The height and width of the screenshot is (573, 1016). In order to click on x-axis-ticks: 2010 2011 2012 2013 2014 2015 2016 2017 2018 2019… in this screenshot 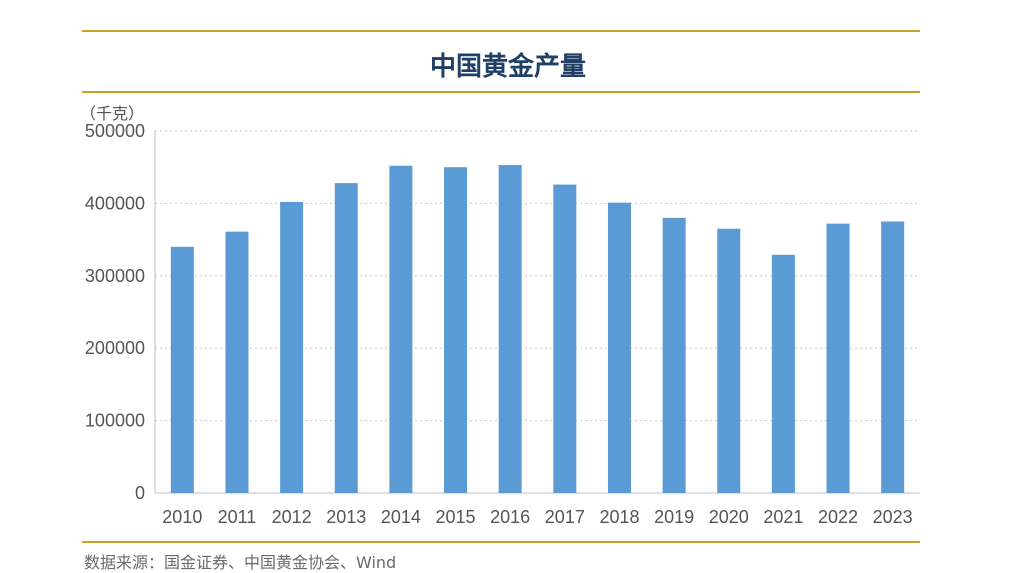, I will do `click(537, 517)`.